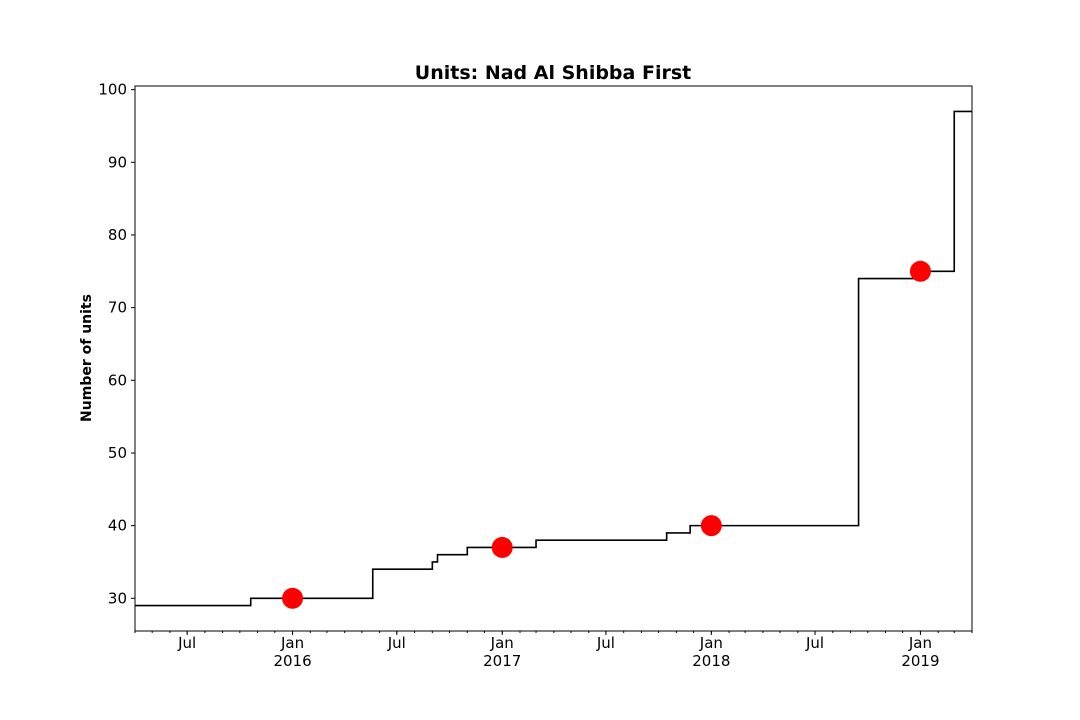 The height and width of the screenshot is (720, 1080). I want to click on y-tick-label: 100, so click(112, 90).